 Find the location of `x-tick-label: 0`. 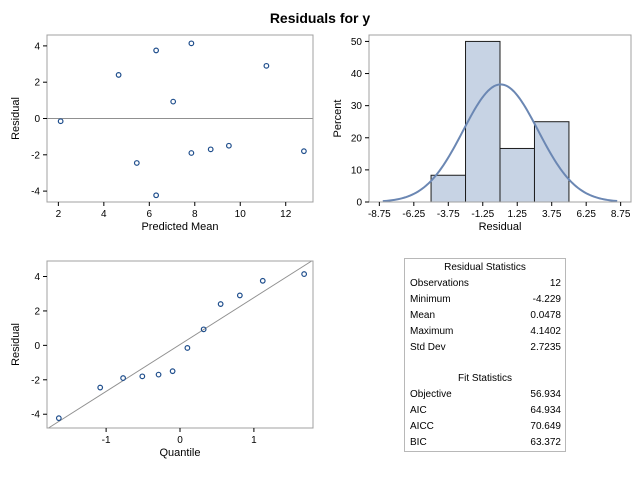

x-tick-label: 0 is located at coordinates (180, 440).